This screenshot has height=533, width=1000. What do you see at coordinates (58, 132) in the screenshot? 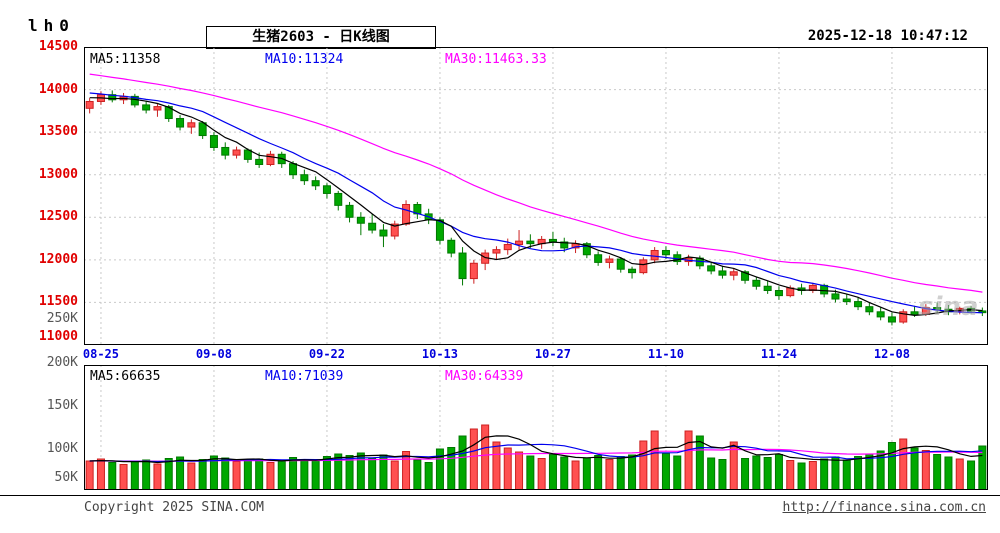
I see `price-axis-label: 13500` at bounding box center [58, 132].